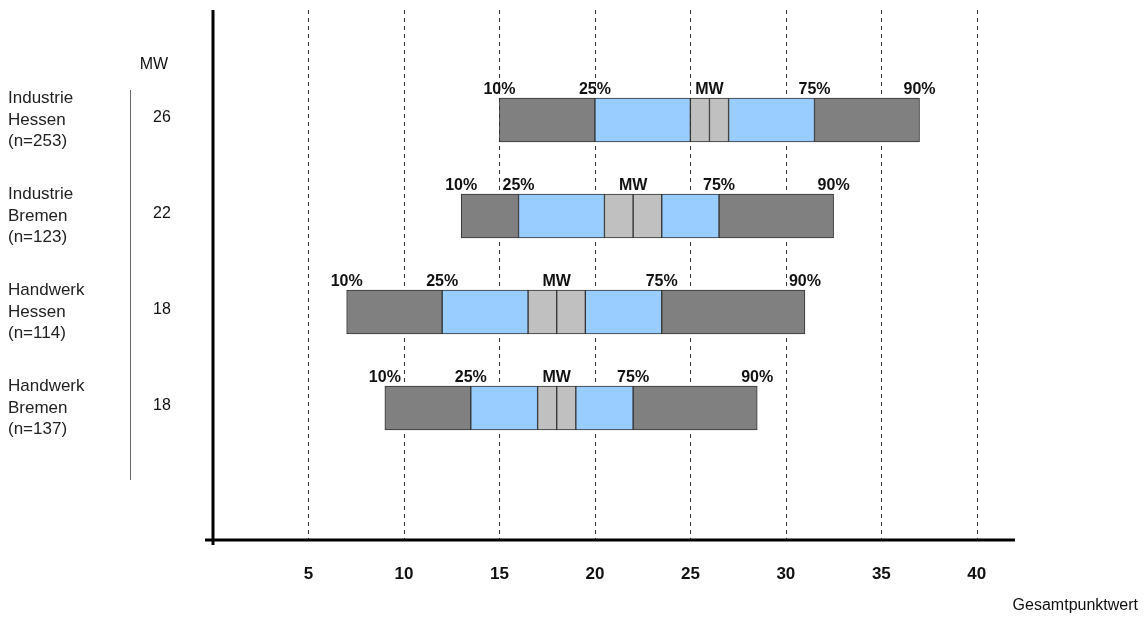  Describe the element at coordinates (154, 64) in the screenshot. I see `text: MW` at that location.